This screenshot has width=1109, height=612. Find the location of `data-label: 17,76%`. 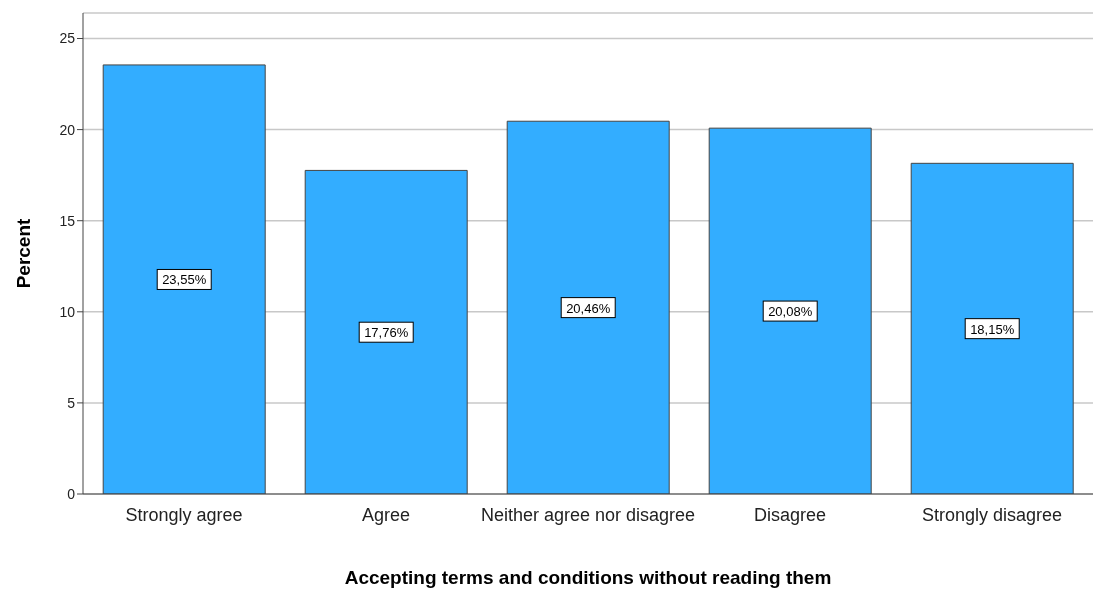

data-label: 17,76% is located at coordinates (386, 333).